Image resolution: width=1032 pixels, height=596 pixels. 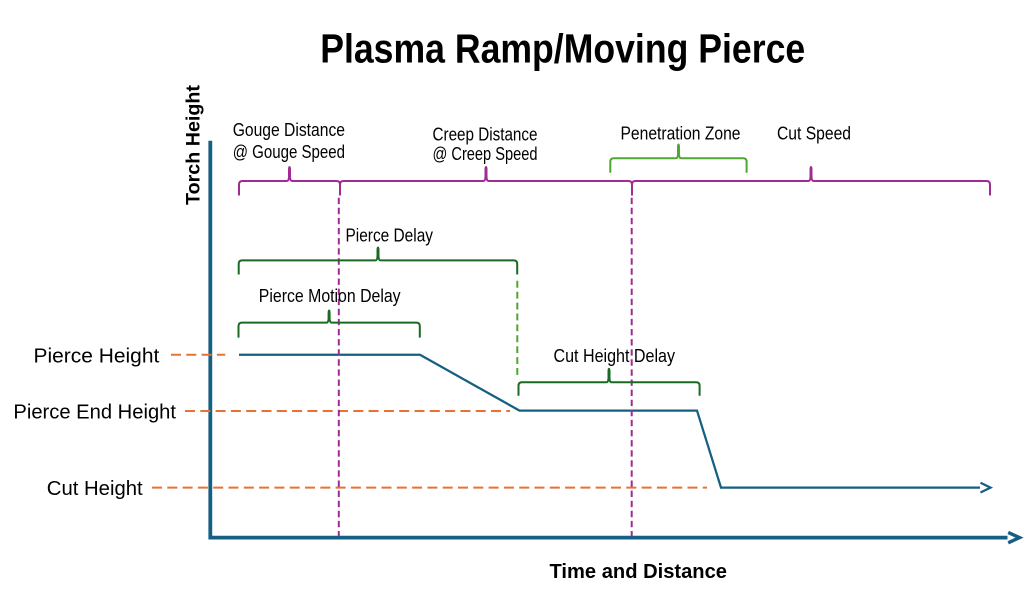 What do you see at coordinates (289, 130) in the screenshot?
I see `svg-text: Gouge Distance` at bounding box center [289, 130].